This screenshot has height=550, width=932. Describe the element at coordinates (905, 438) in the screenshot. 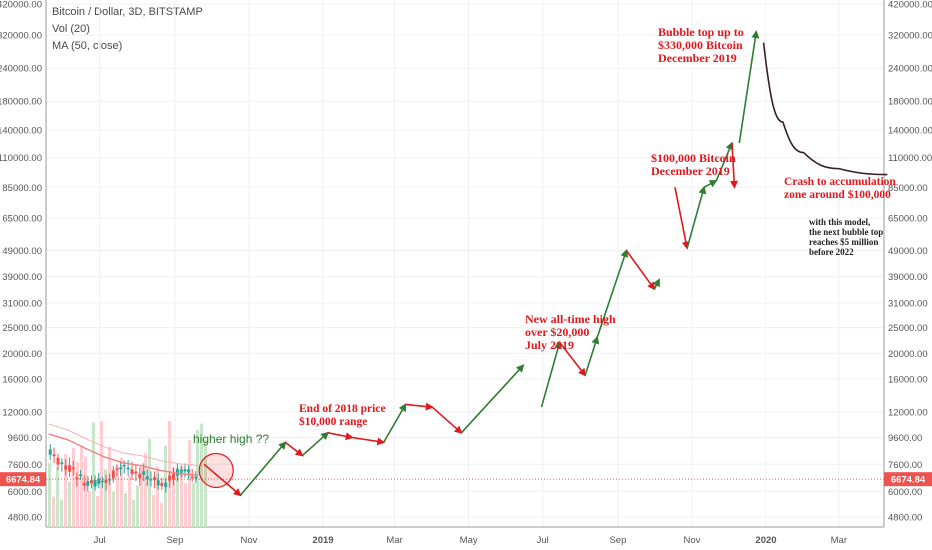

I see `y-tick-label-right: 9600.00` at that location.